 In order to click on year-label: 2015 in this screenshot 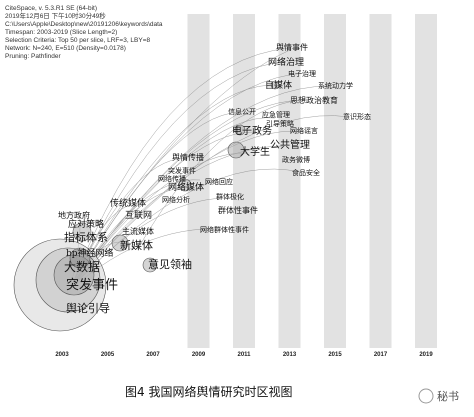, I will do `click(335, 355)`.